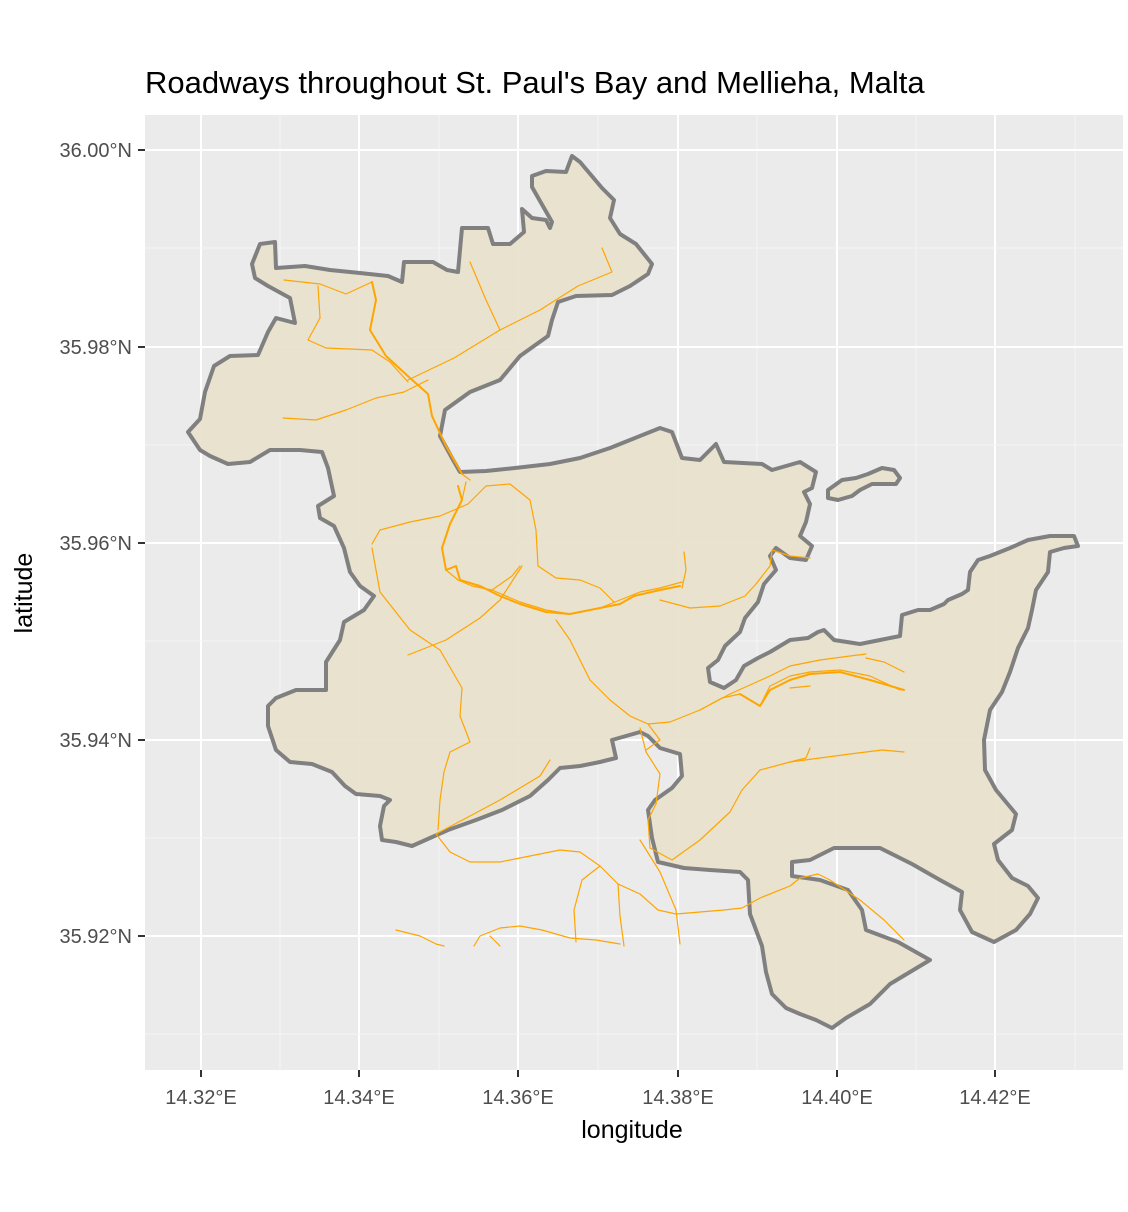  I want to click on boundary-islet, so click(864, 484).